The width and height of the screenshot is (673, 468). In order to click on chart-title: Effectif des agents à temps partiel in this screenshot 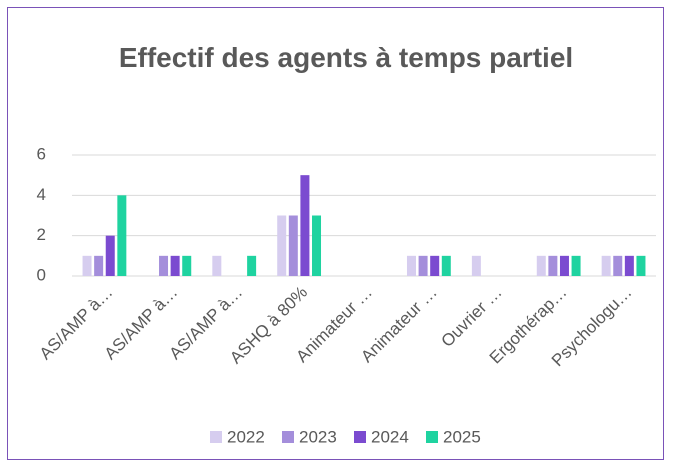, I will do `click(346, 57)`.